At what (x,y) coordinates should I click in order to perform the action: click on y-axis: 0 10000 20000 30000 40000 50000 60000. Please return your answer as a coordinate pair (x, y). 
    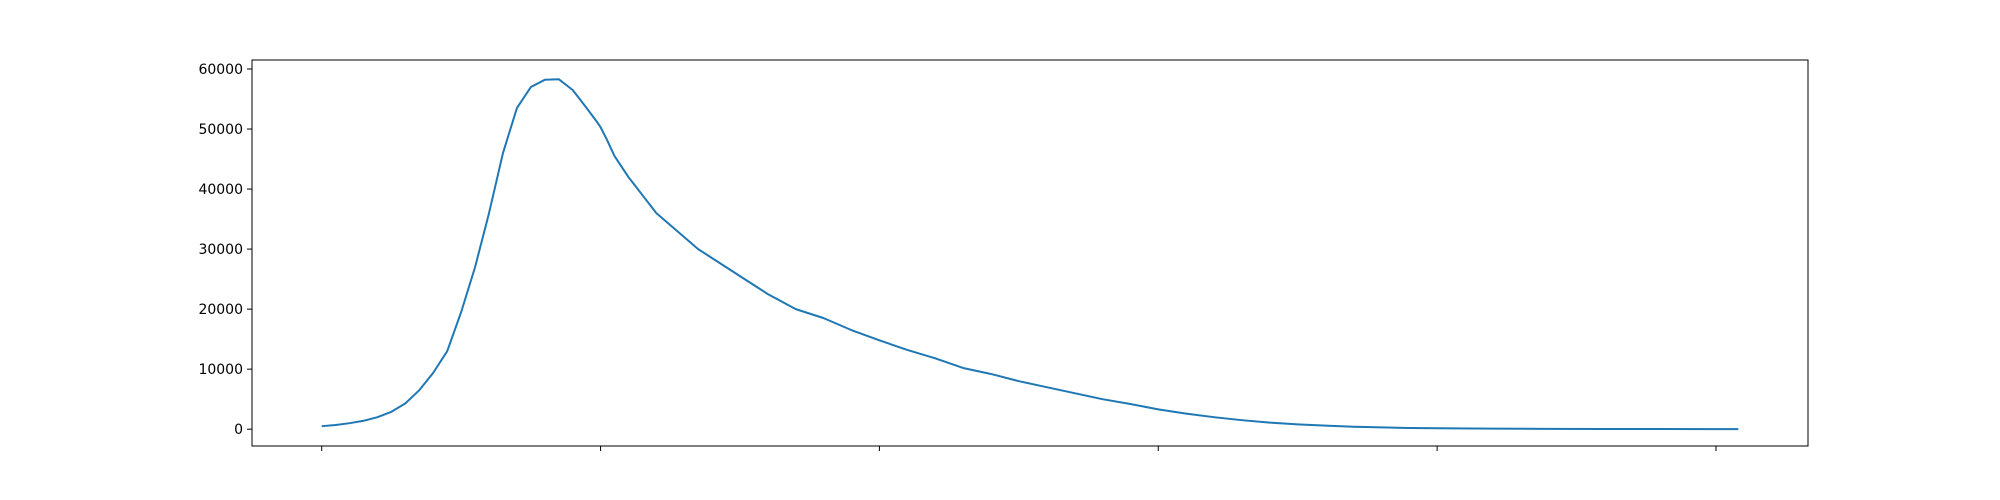
    Looking at the image, I should click on (225, 250).